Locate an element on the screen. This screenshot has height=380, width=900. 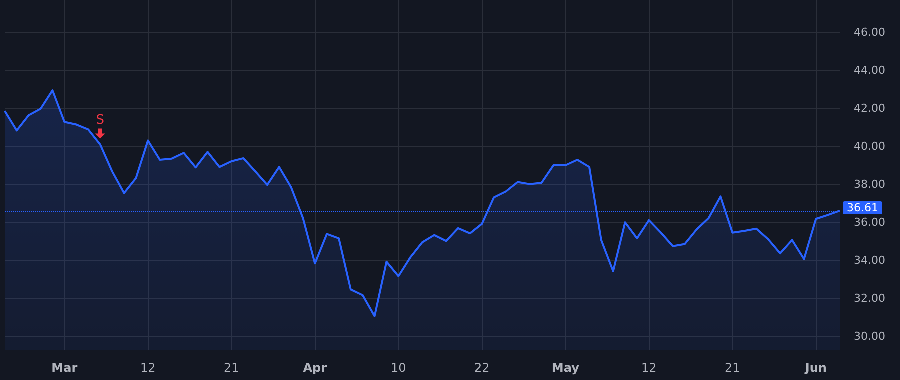
x-tick-label: 22 is located at coordinates (482, 368).